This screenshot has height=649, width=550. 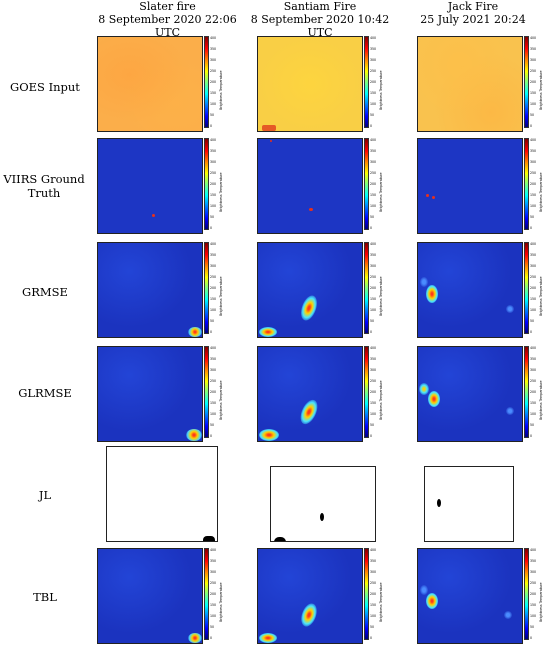 I want to click on panel-jl-santiam, so click(x=323, y=504).